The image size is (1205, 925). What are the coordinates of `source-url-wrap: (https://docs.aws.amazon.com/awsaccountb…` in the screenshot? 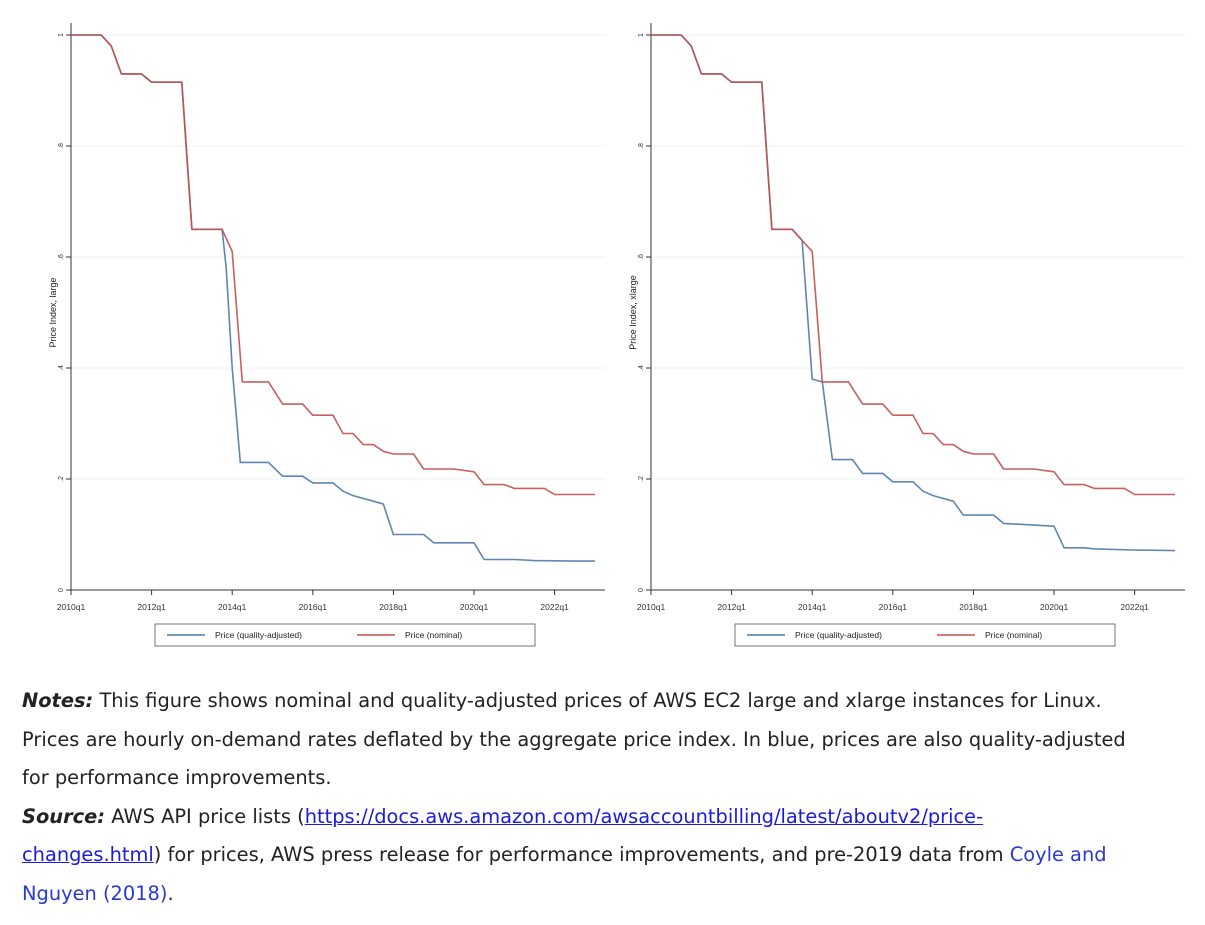 It's located at (640, 816).